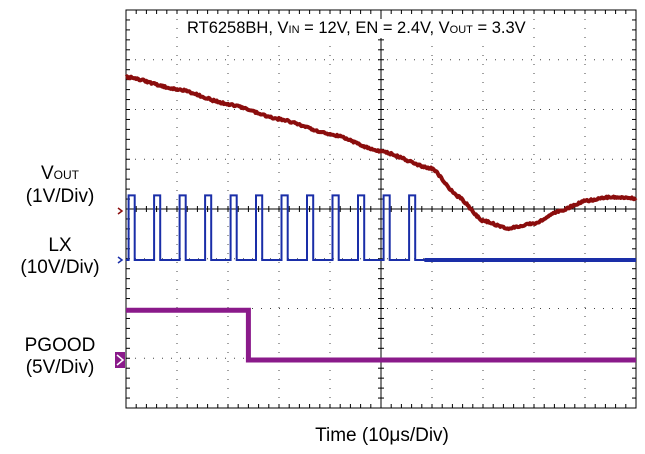 The height and width of the screenshot is (454, 645). Describe the element at coordinates (60, 268) in the screenshot. I see `lx-scale: (10V/Div)` at that location.